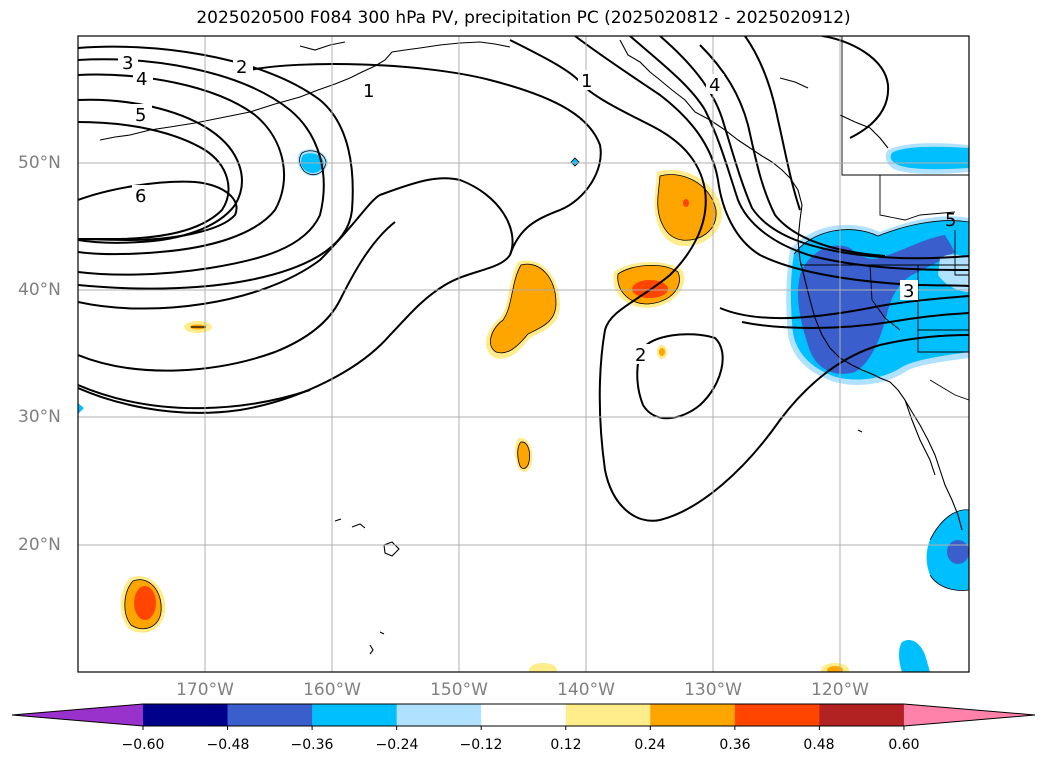  I want to click on lon-tick-label: 130°W, so click(713, 690).